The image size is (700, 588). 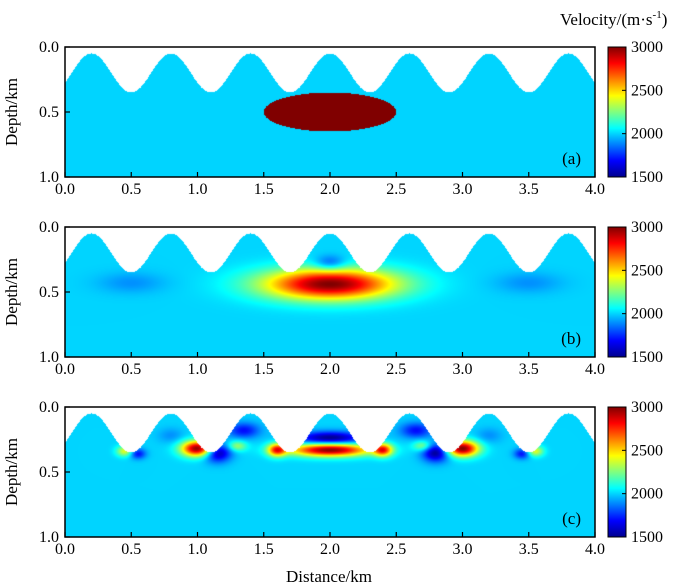 What do you see at coordinates (571, 338) in the screenshot?
I see `panel-label: (b)` at bounding box center [571, 338].